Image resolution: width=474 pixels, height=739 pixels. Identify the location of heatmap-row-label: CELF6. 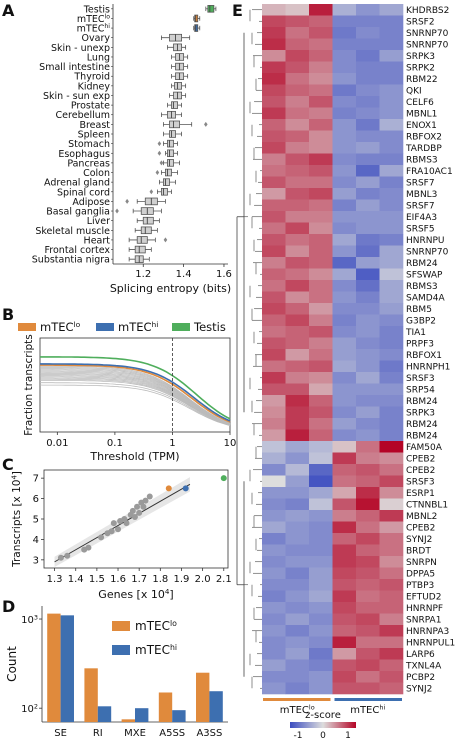
(420, 103).